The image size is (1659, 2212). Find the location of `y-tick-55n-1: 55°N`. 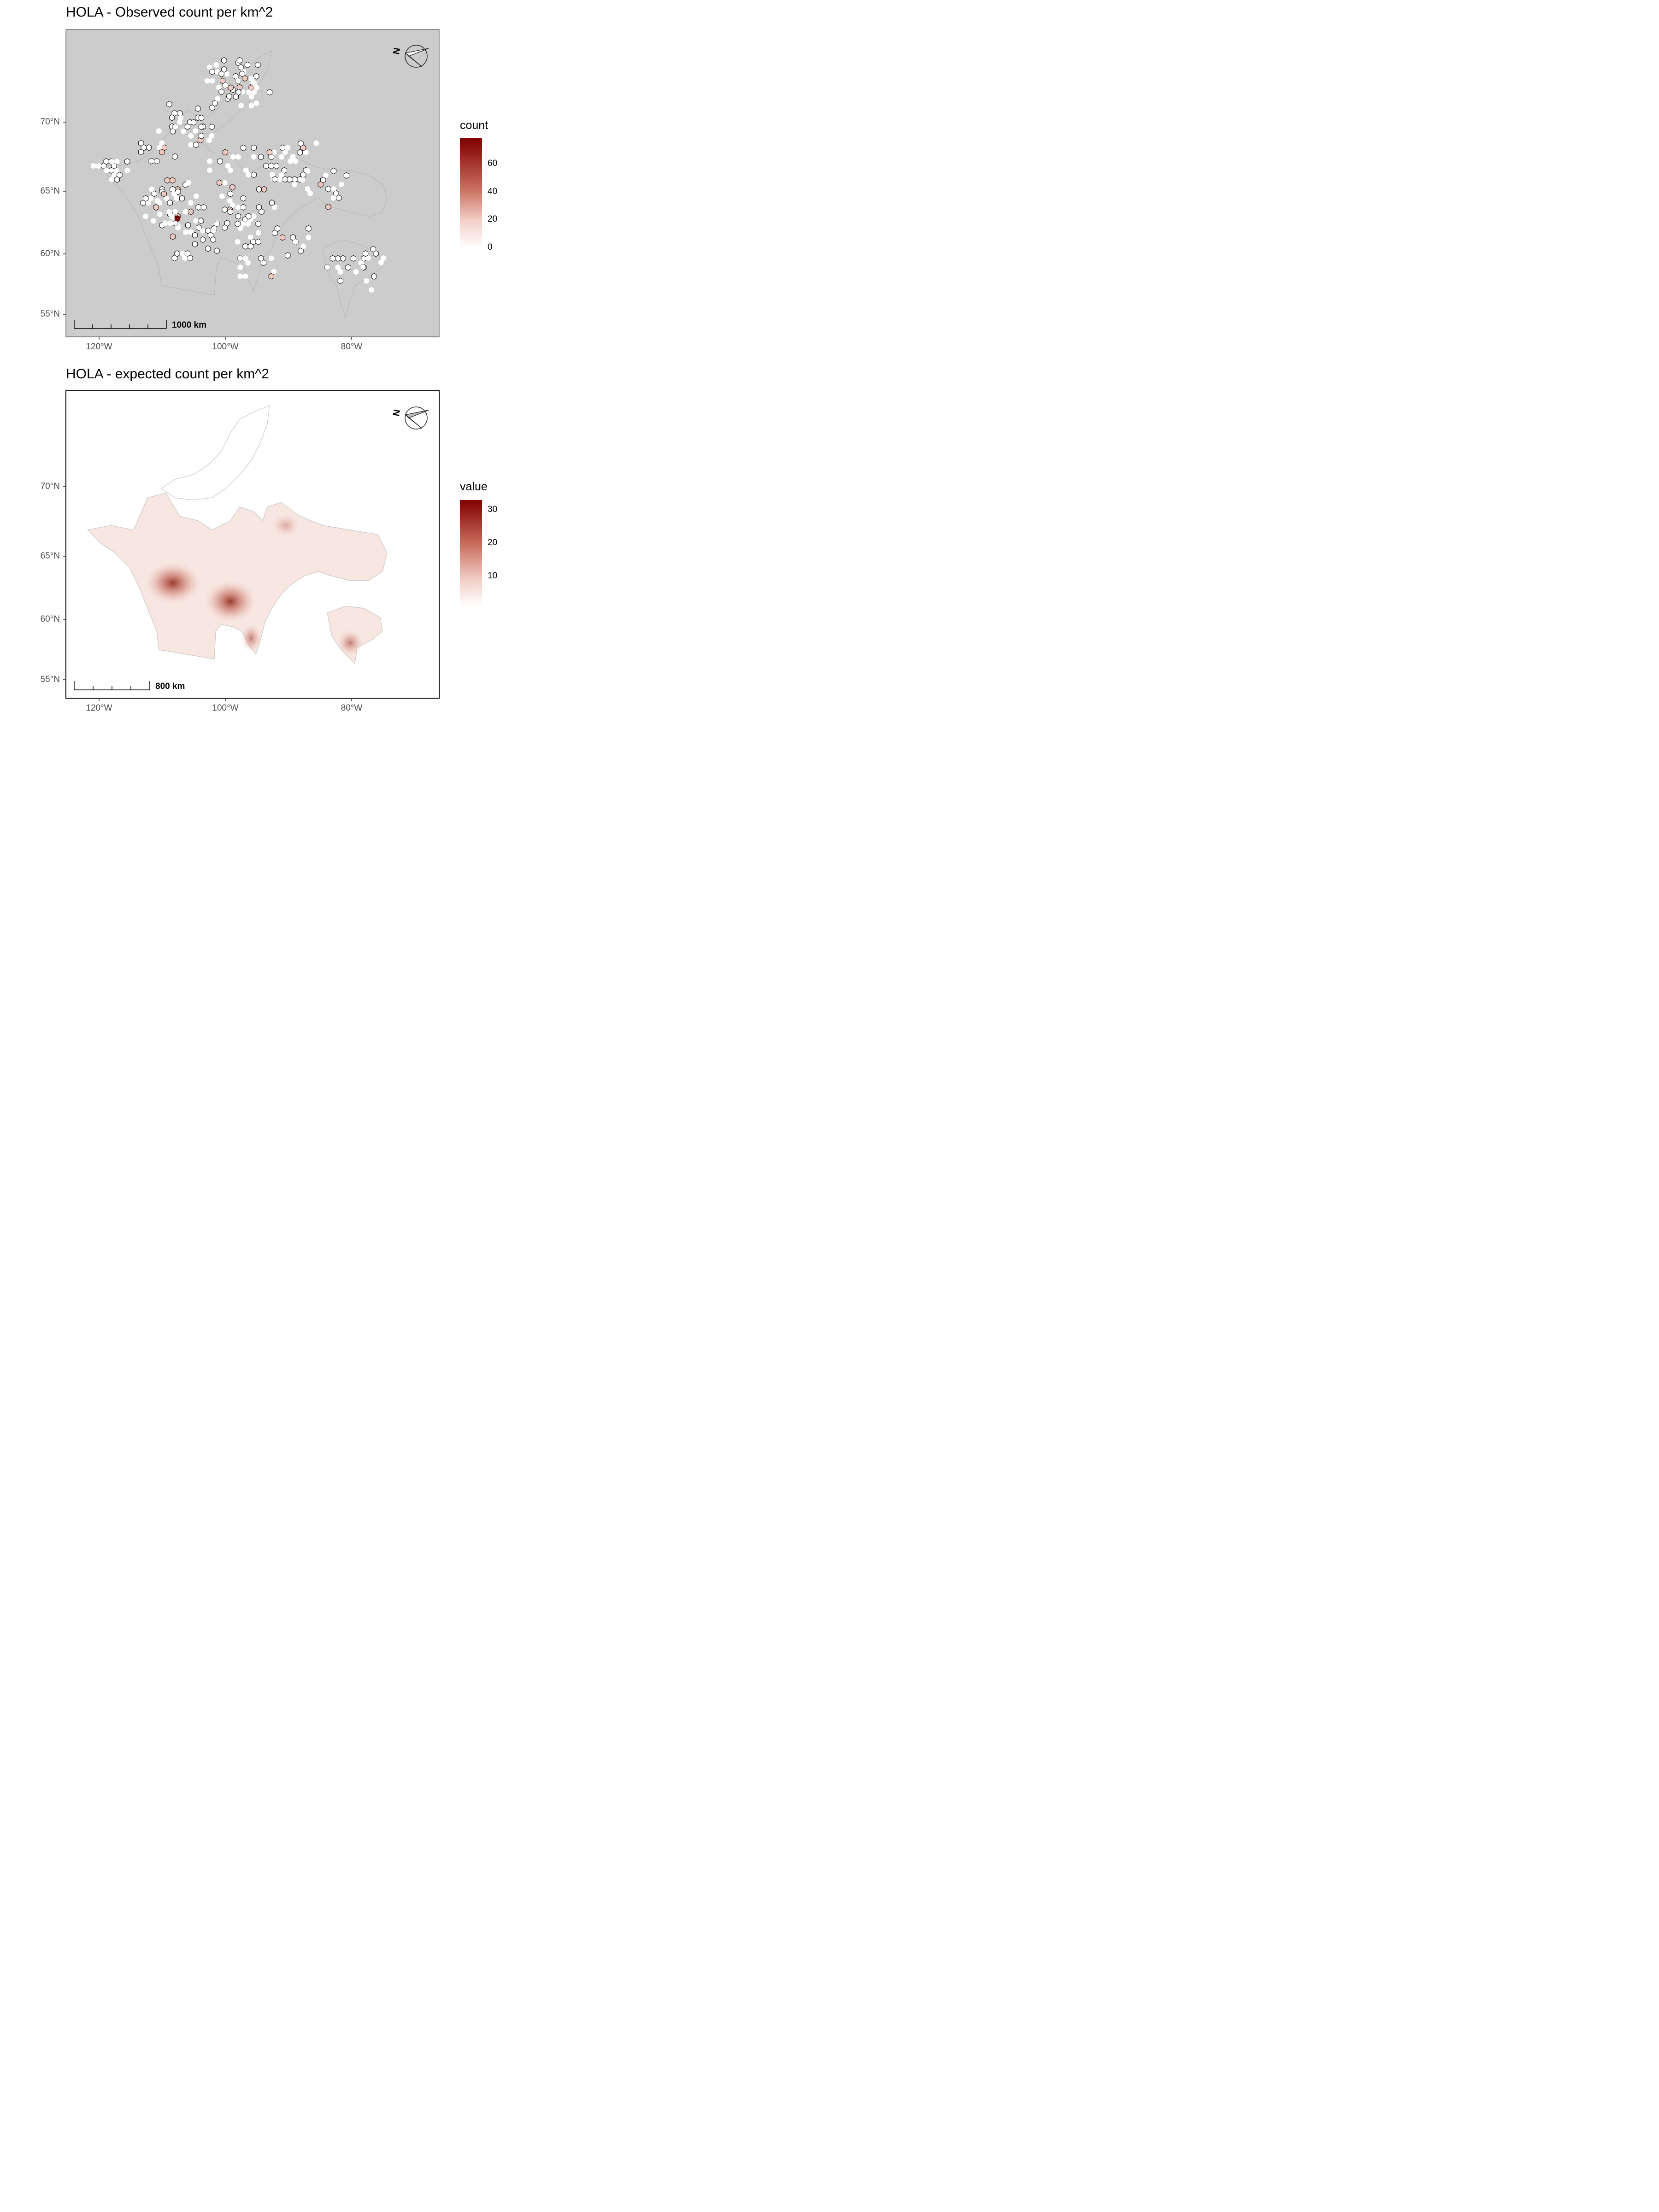

y-tick-55n-1: 55°N is located at coordinates (50, 314).